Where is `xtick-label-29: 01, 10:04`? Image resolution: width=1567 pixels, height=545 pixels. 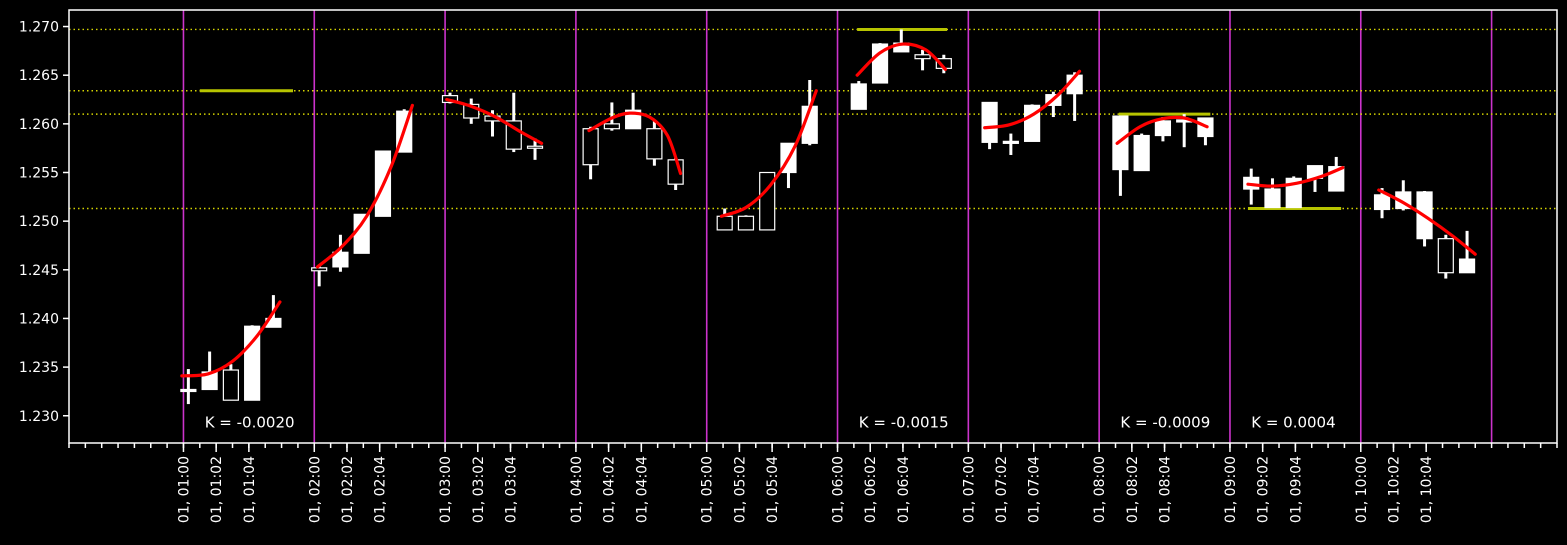
xtick-label-29: 01, 10:04 is located at coordinates (1427, 489).